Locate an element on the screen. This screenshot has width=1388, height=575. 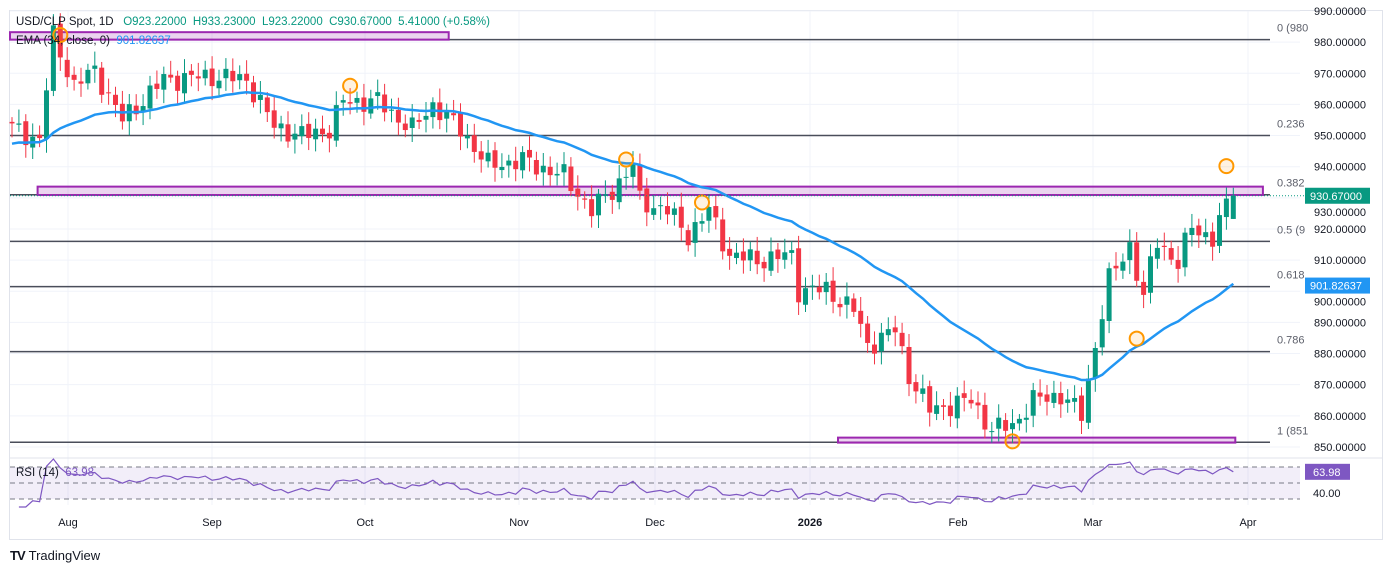
ohlc-high: H933.23000 is located at coordinates (224, 22).